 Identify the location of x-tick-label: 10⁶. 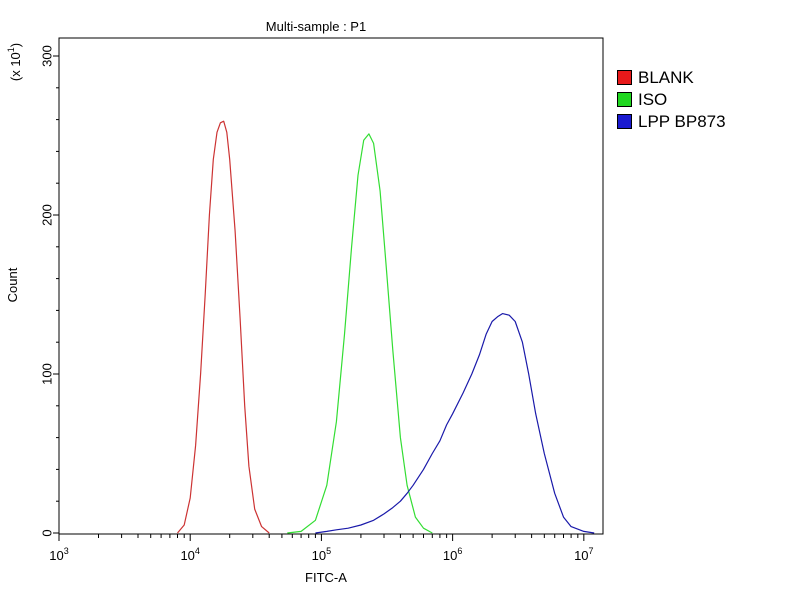
(452, 554).